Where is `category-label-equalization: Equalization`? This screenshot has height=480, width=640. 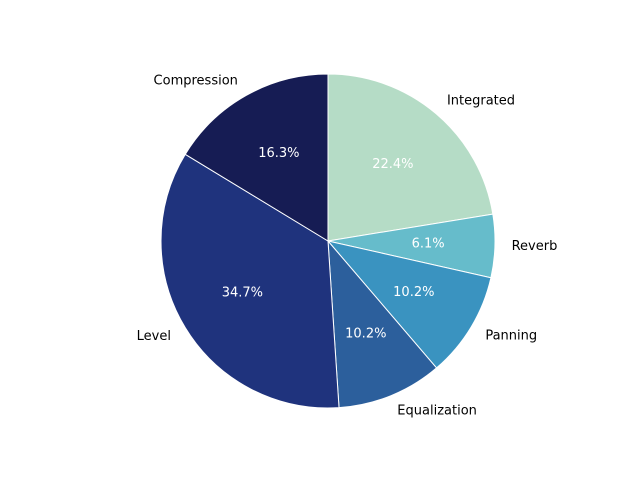 category-label-equalization: Equalization is located at coordinates (437, 411).